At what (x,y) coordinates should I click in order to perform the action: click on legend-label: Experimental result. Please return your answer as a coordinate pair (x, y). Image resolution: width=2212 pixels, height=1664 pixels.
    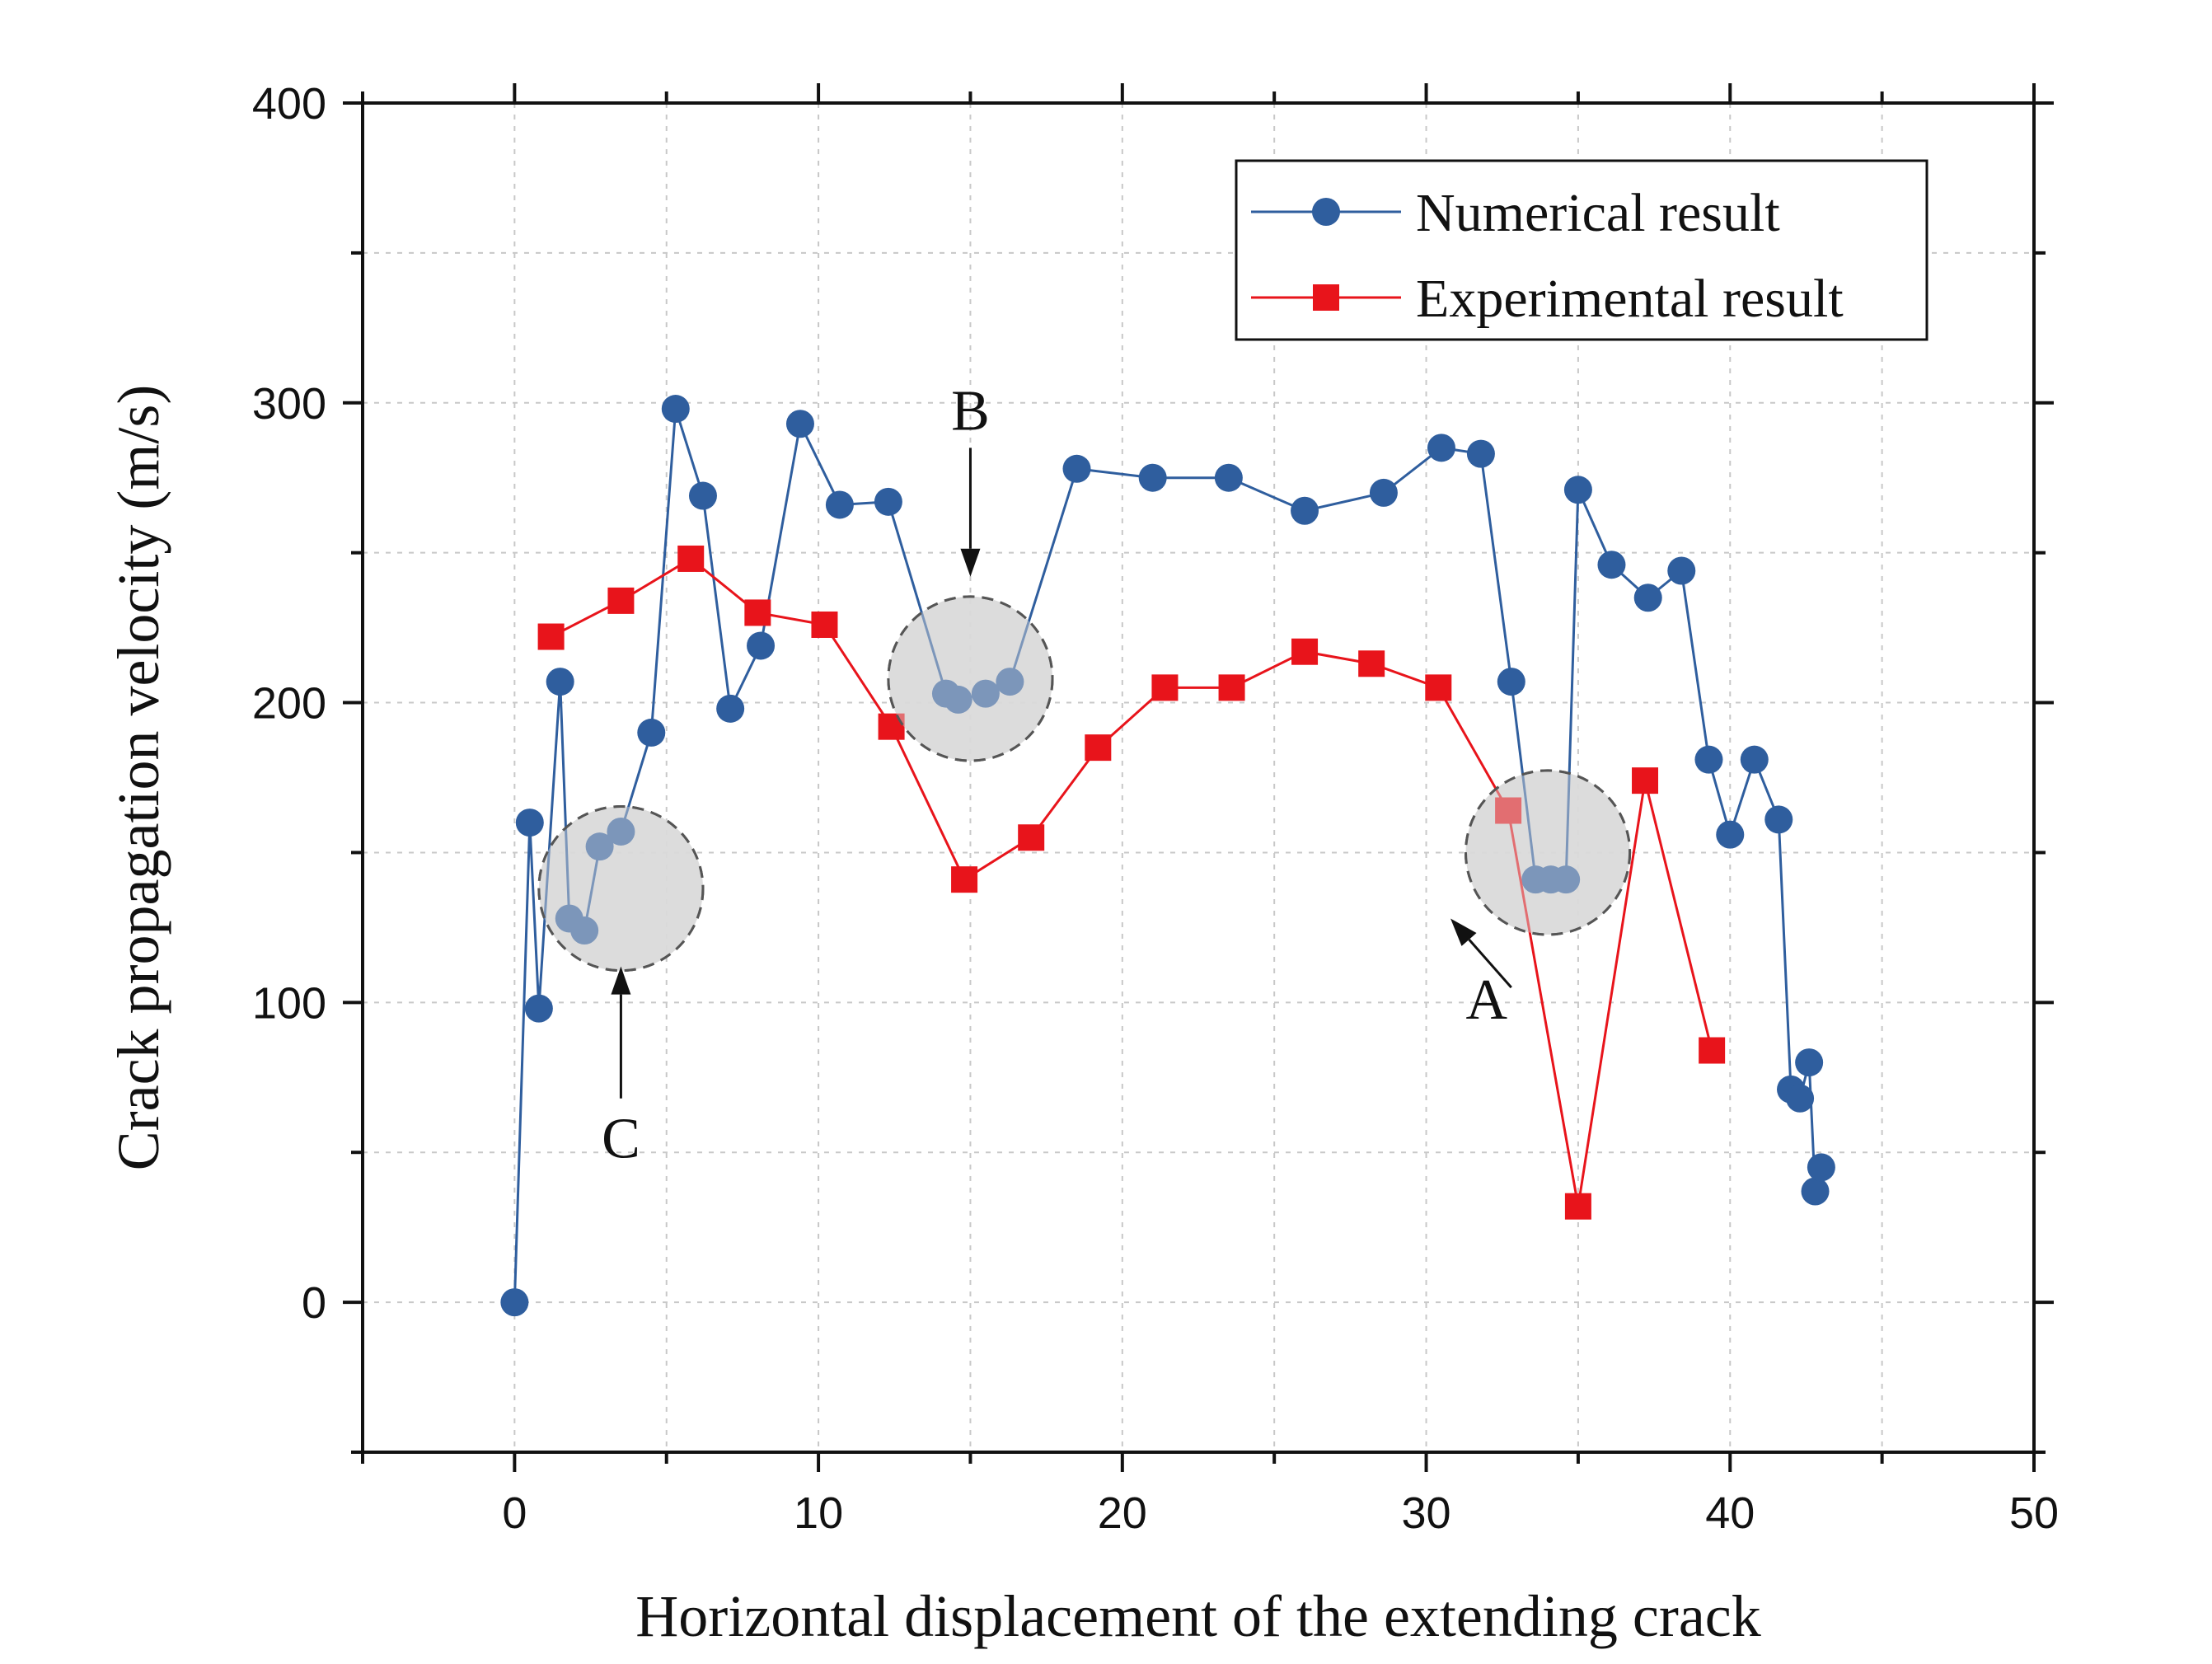
    Looking at the image, I should click on (1630, 299).